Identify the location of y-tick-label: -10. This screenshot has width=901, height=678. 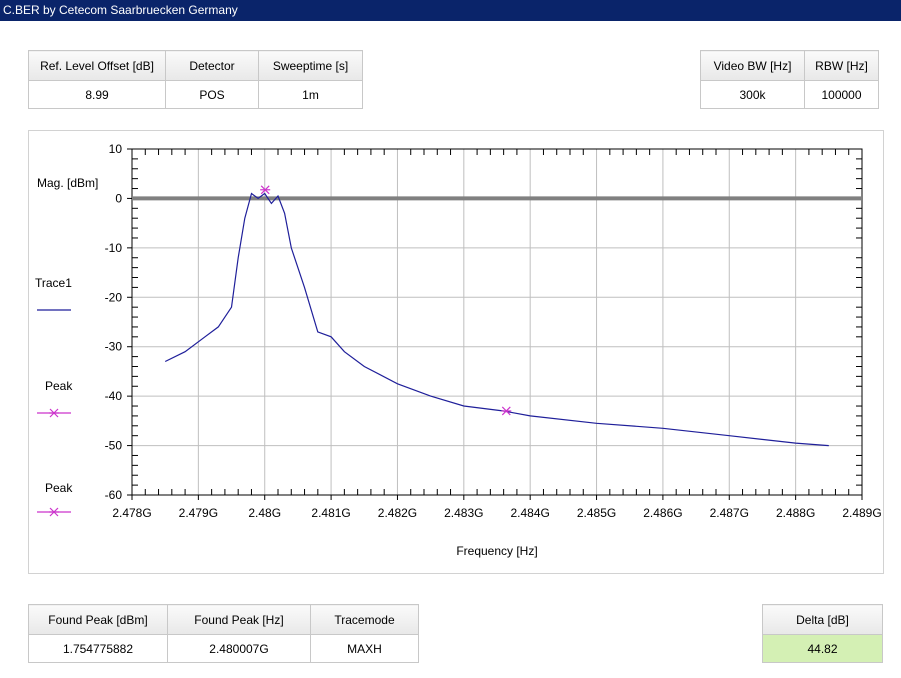
(114, 248).